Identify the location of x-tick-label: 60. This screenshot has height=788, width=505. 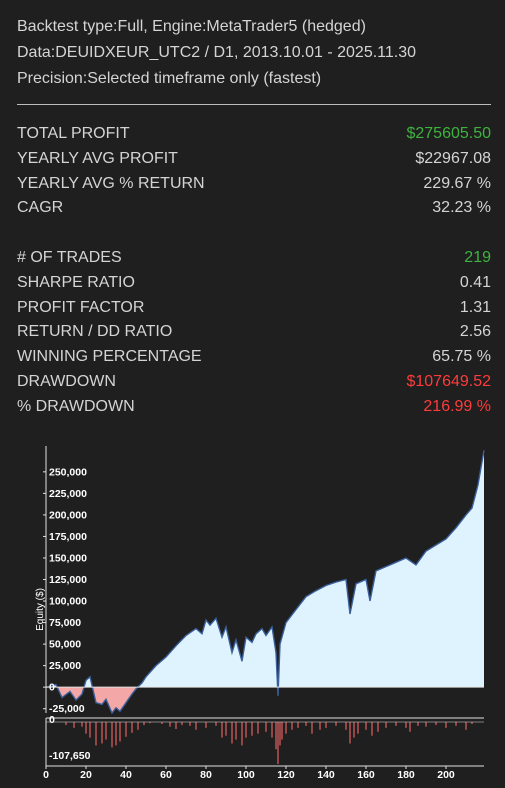
(166, 775).